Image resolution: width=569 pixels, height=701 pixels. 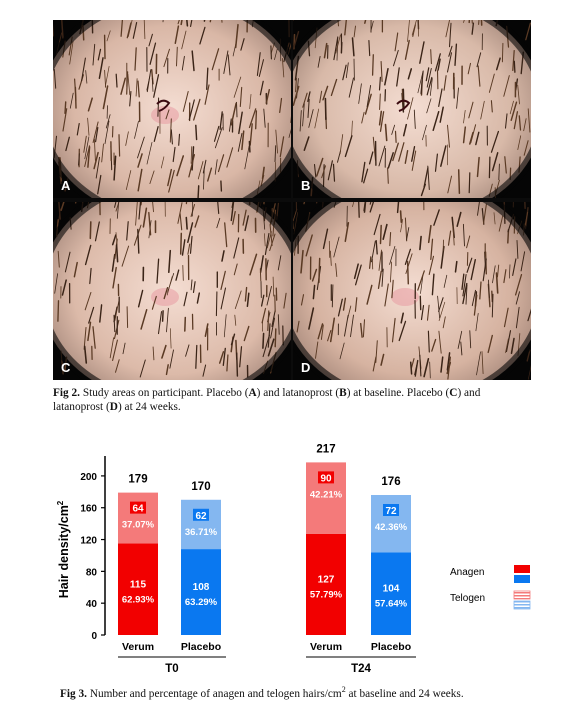 What do you see at coordinates (306, 185) in the screenshot?
I see `panel-letter-b: B` at bounding box center [306, 185].